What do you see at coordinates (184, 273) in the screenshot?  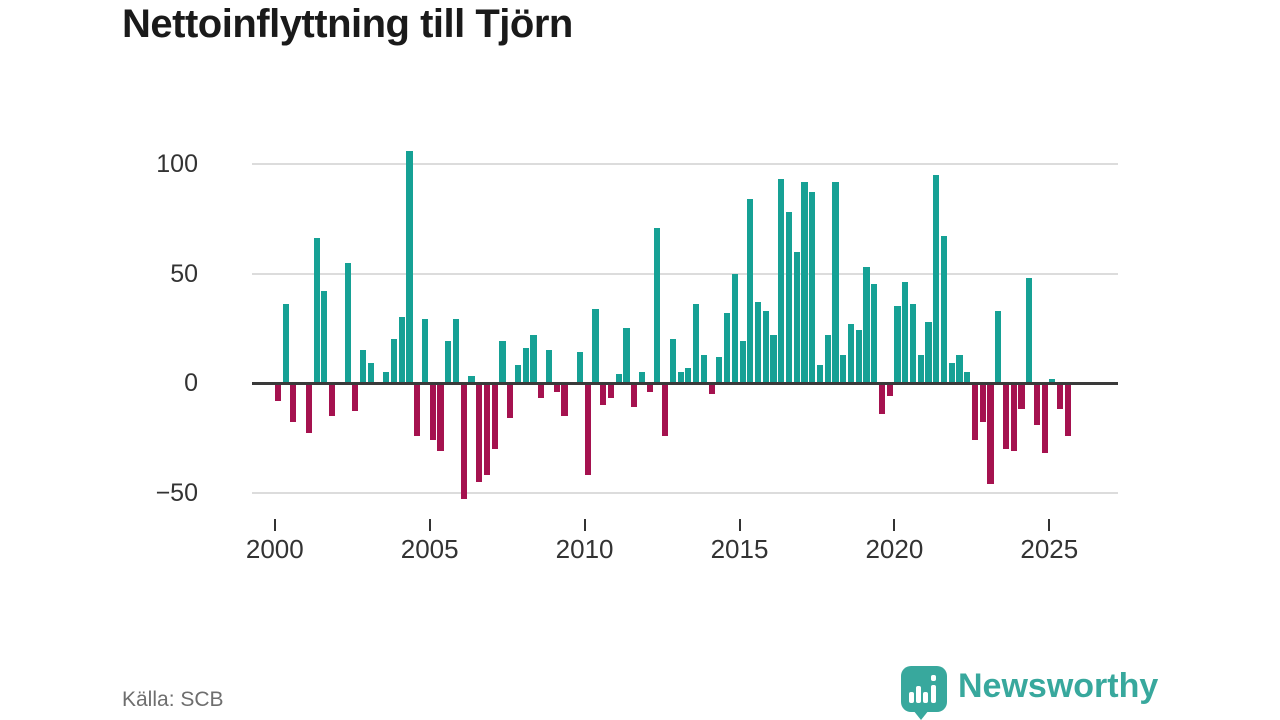 I see `y-axis-label-50: 50` at bounding box center [184, 273].